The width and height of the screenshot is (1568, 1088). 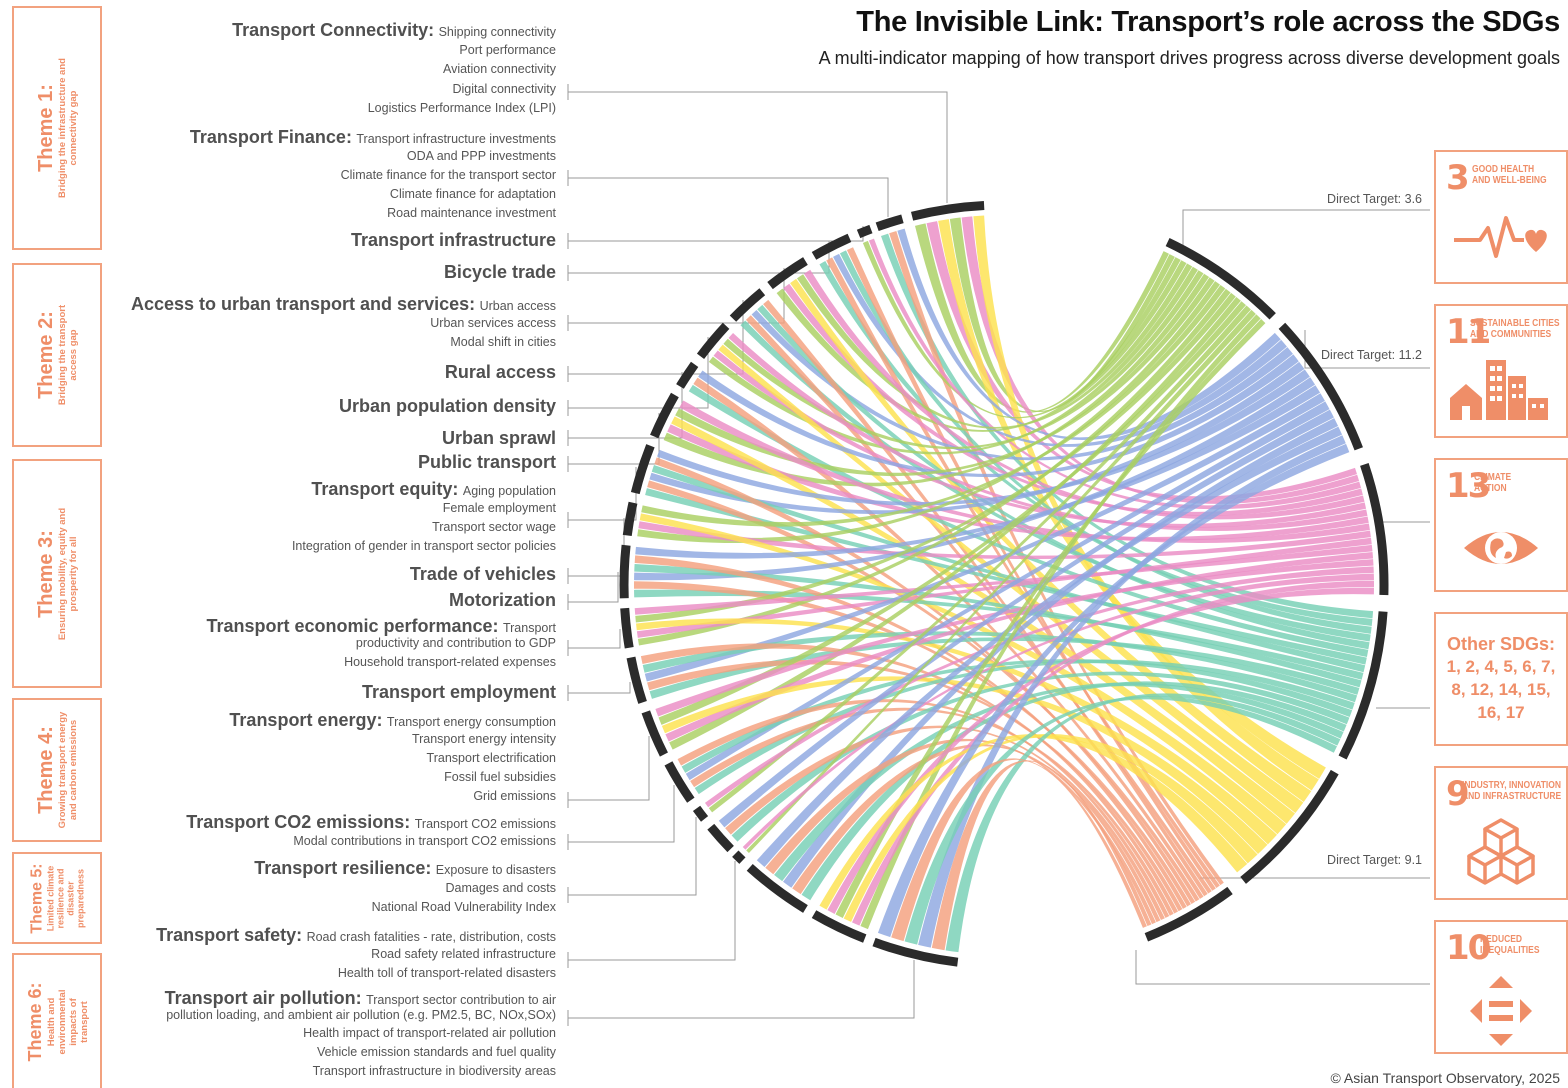 What do you see at coordinates (1468, 486) in the screenshot?
I see `sdg-number: 13` at bounding box center [1468, 486].